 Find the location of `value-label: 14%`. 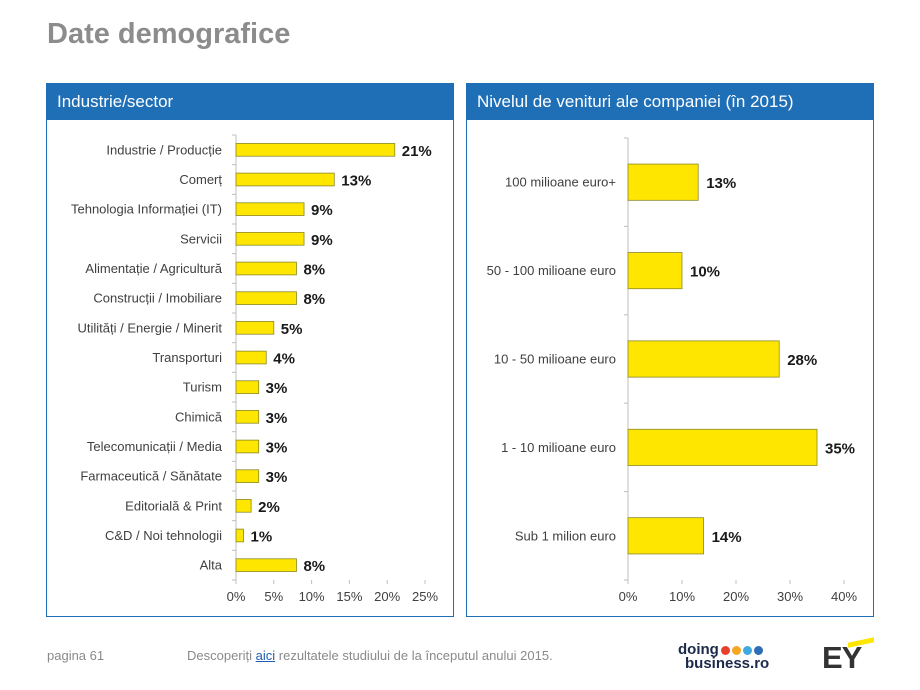

value-label: 14% is located at coordinates (727, 537).